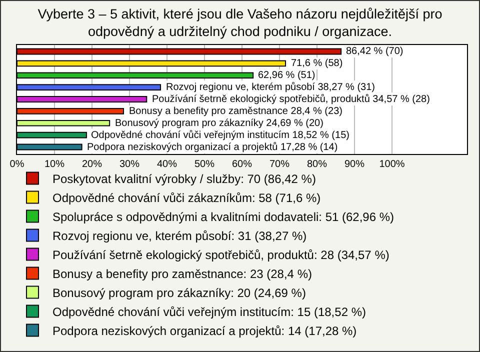  Describe the element at coordinates (220, 135) in the screenshot. I see `data-label: Odpovědné chování vůči veřejným institucím 18,52 % (15)` at that location.